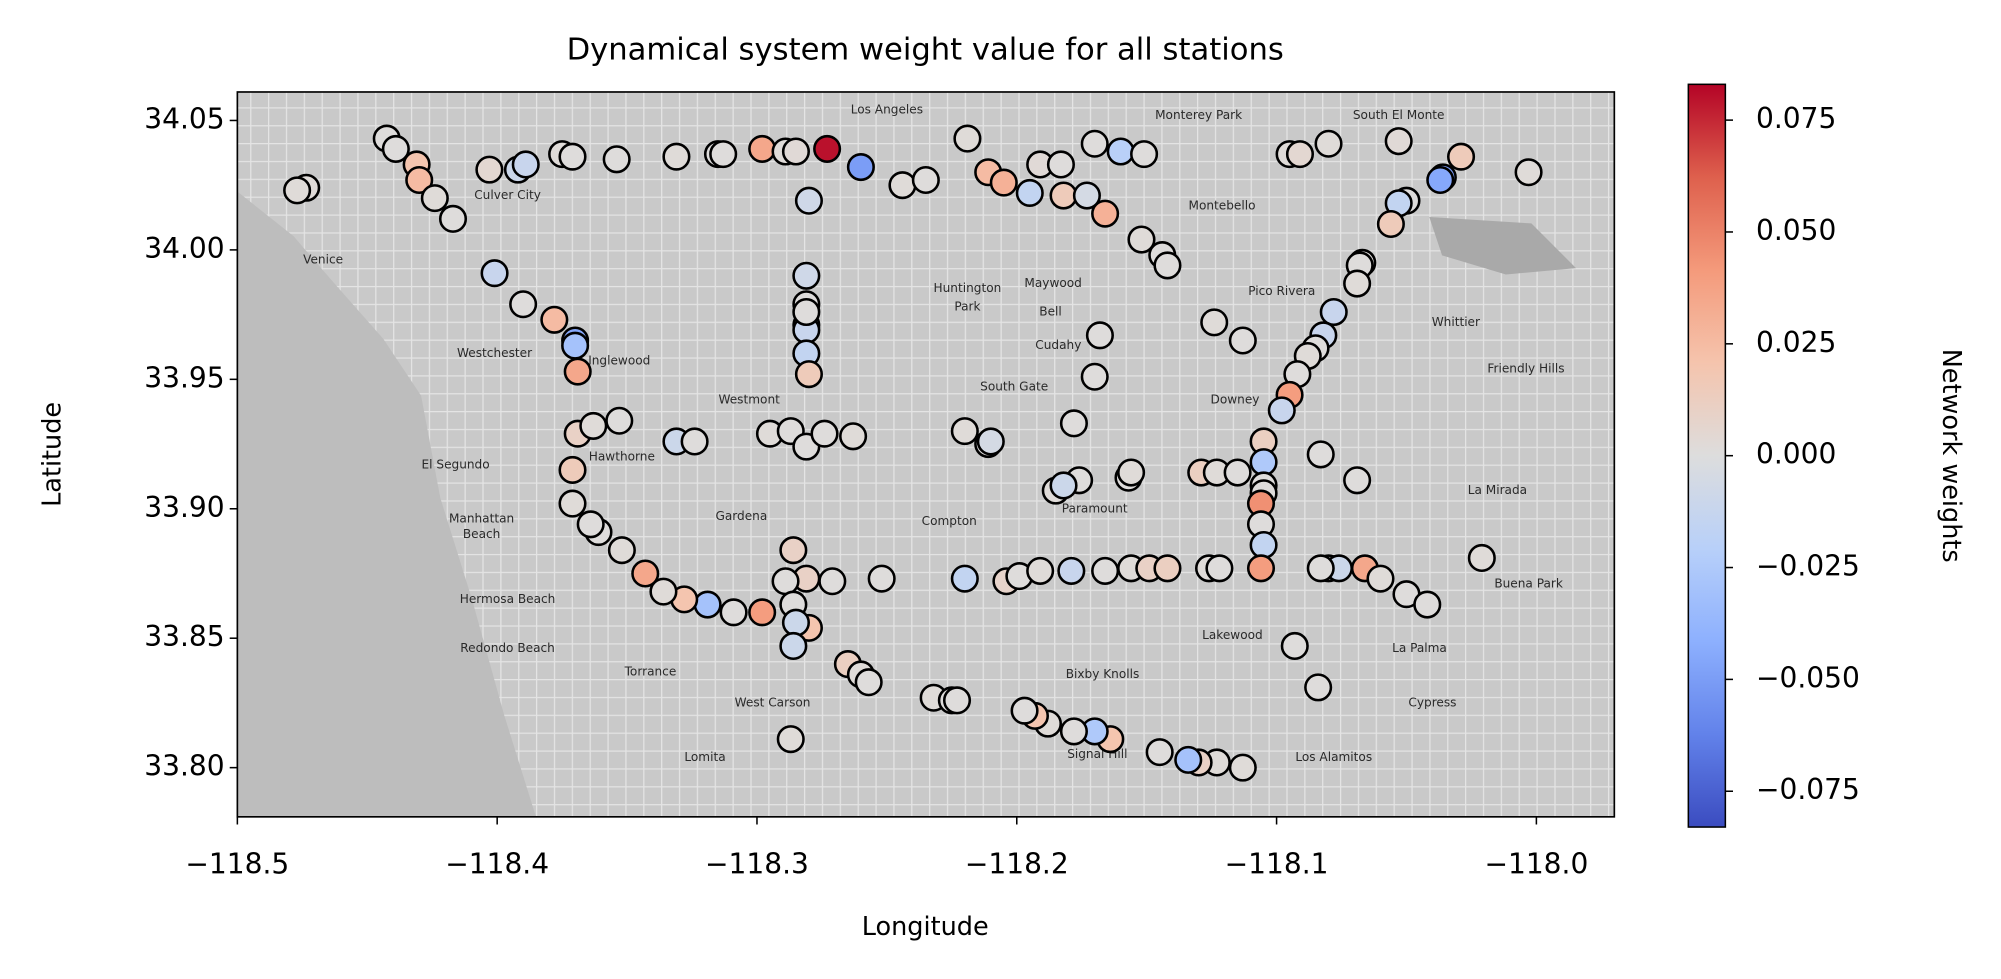  What do you see at coordinates (1808, 789) in the screenshot?
I see `colorbar-tick-label: −0.075` at bounding box center [1808, 789].